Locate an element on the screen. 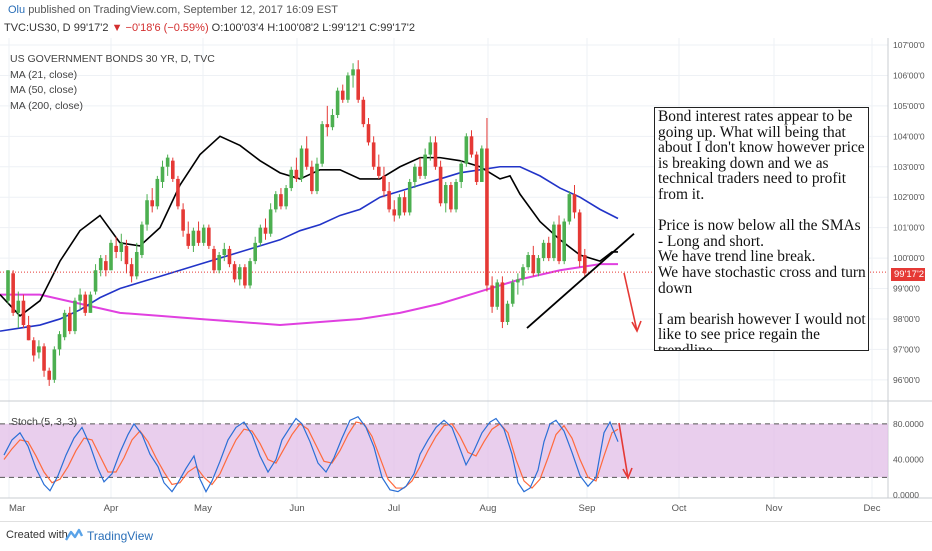 Image resolution: width=932 pixels, height=551 pixels. author-link: Olu is located at coordinates (17, 10).